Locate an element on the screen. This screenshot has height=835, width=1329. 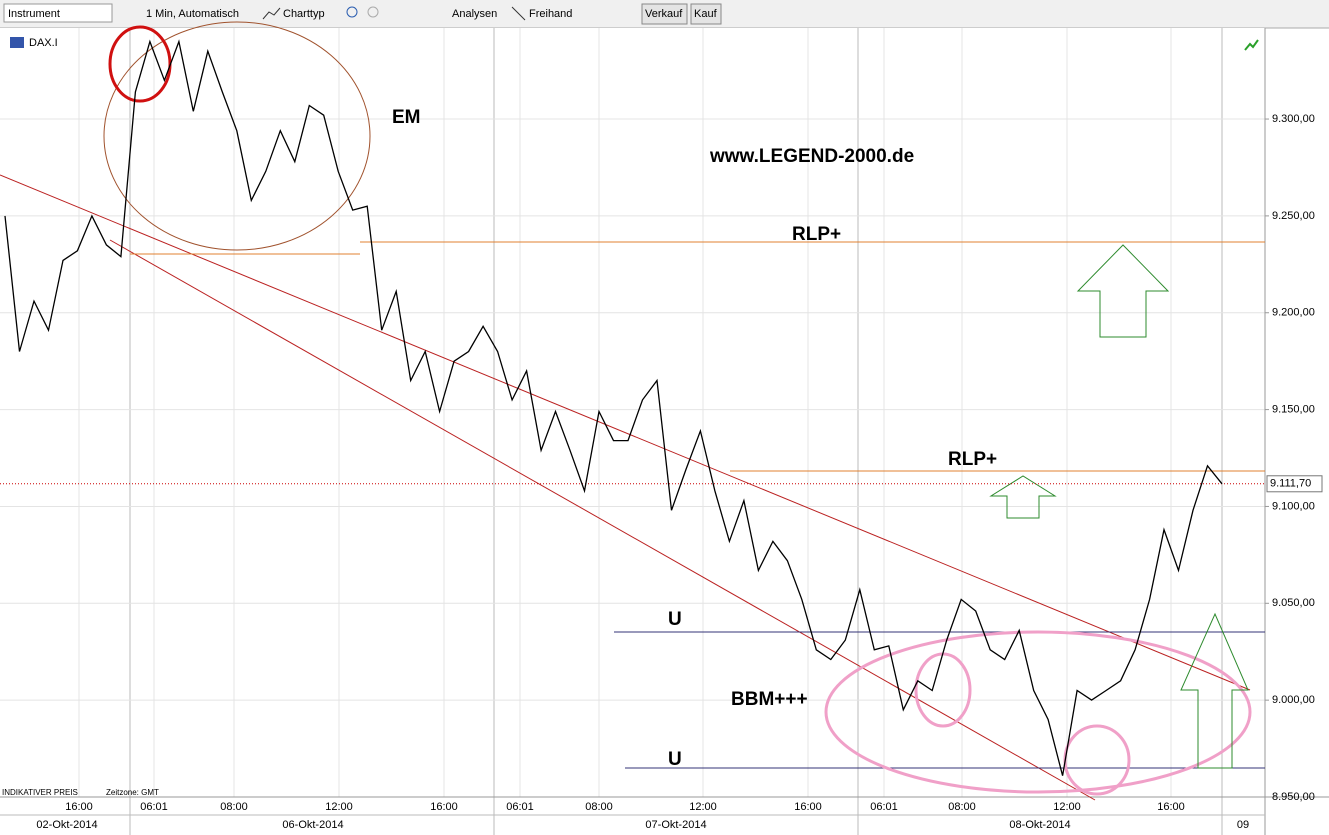
date-label: 08-Okt-2014 is located at coordinates (1039, 825).